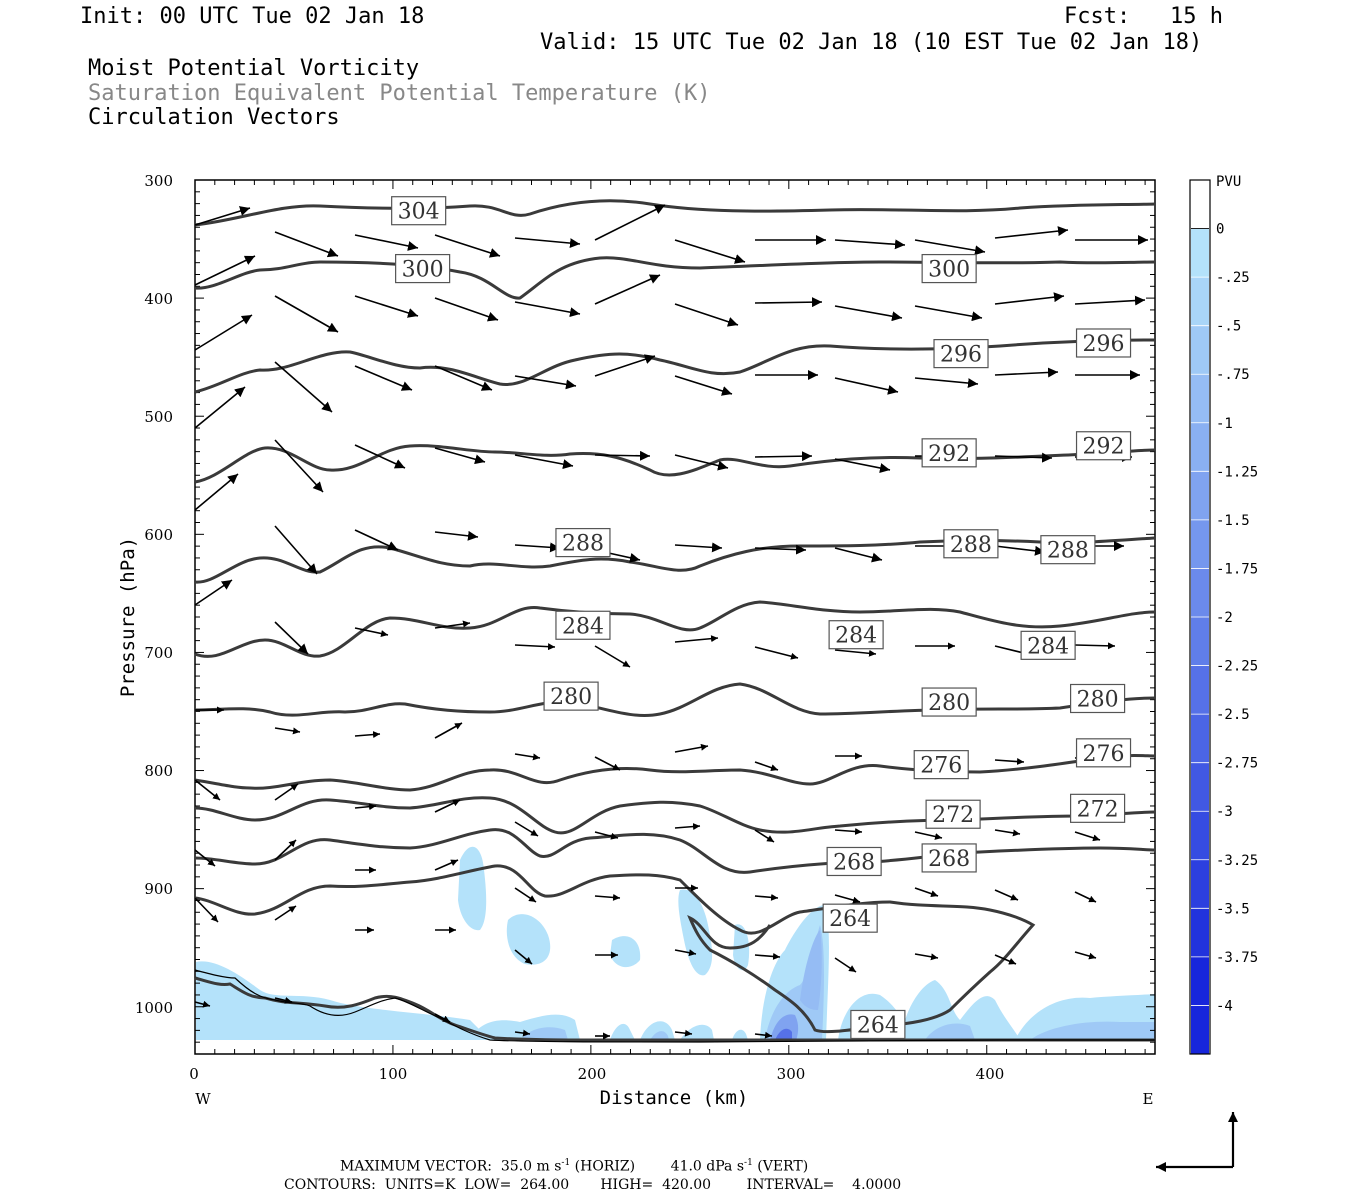 Image resolution: width=1350 pixels, height=1200 pixels. Describe the element at coordinates (949, 859) in the screenshot. I see `contour-label-text: 268` at that location.